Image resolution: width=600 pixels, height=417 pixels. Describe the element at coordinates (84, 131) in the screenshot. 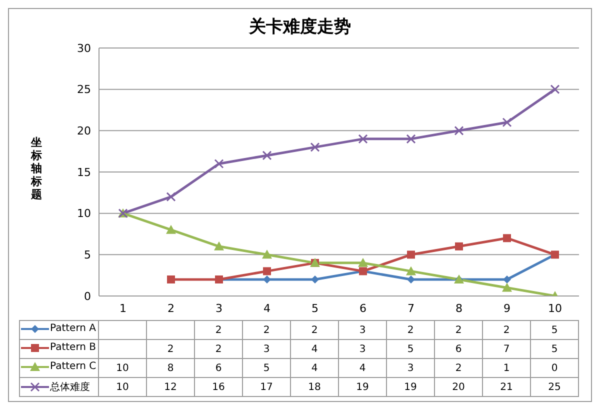

I see `y-tick-label: 20` at that location.